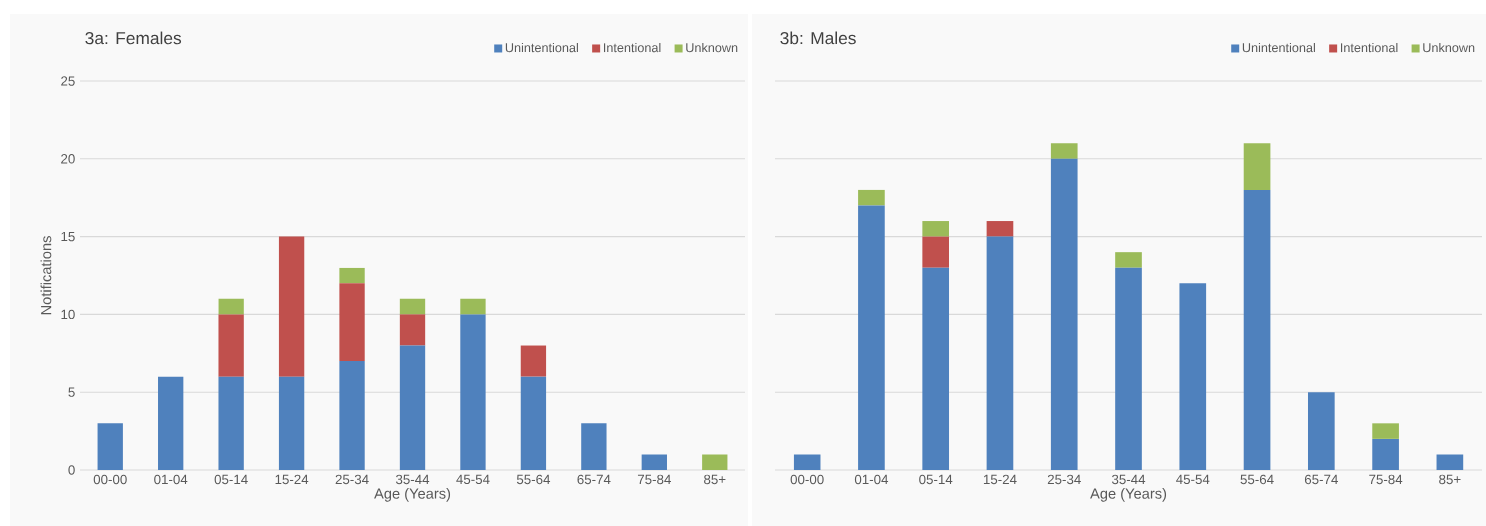 The width and height of the screenshot is (1486, 526). I want to click on y-tick-label: 10, so click(68, 314).